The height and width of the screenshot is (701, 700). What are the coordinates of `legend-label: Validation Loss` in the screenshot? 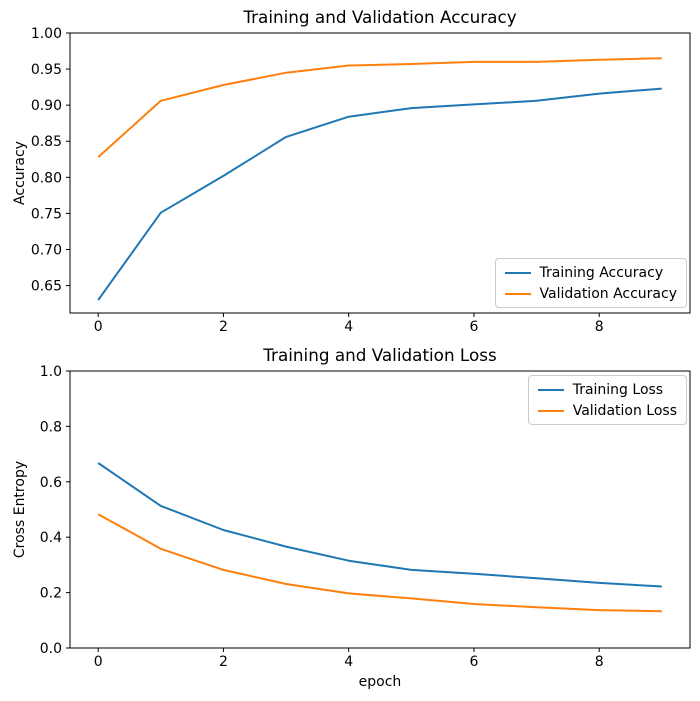 It's located at (624, 410).